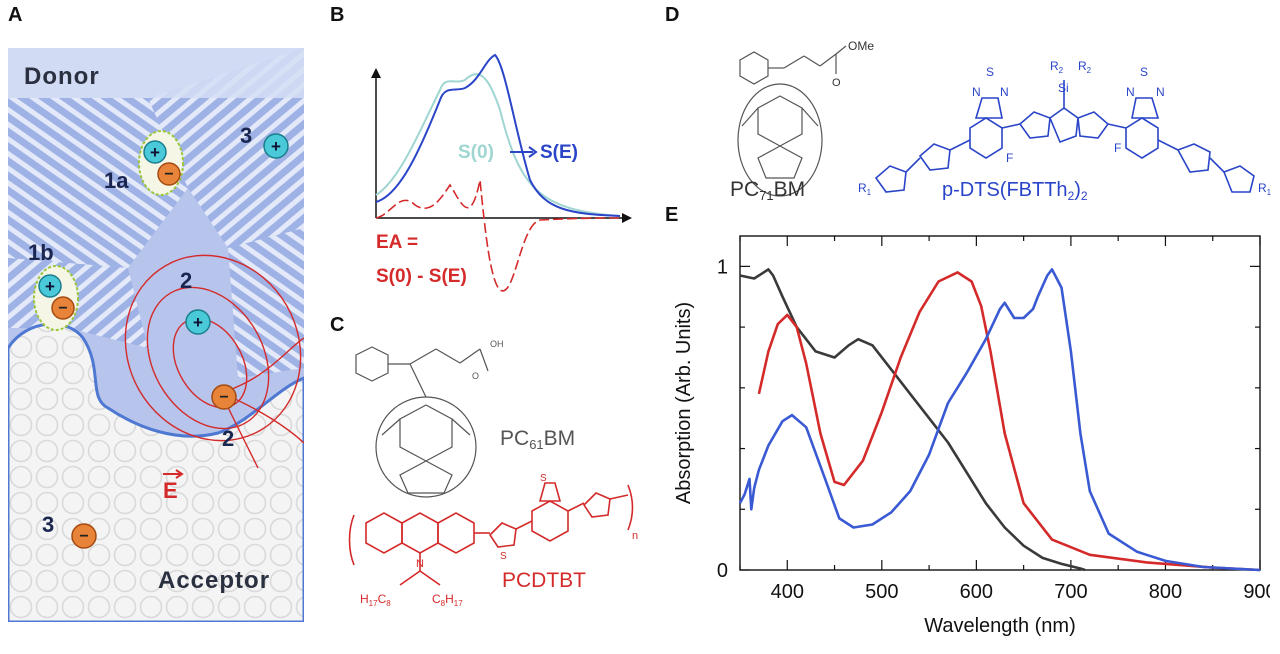 The image size is (1280, 654). I want to click on label-2-hole: 2, so click(186, 280).